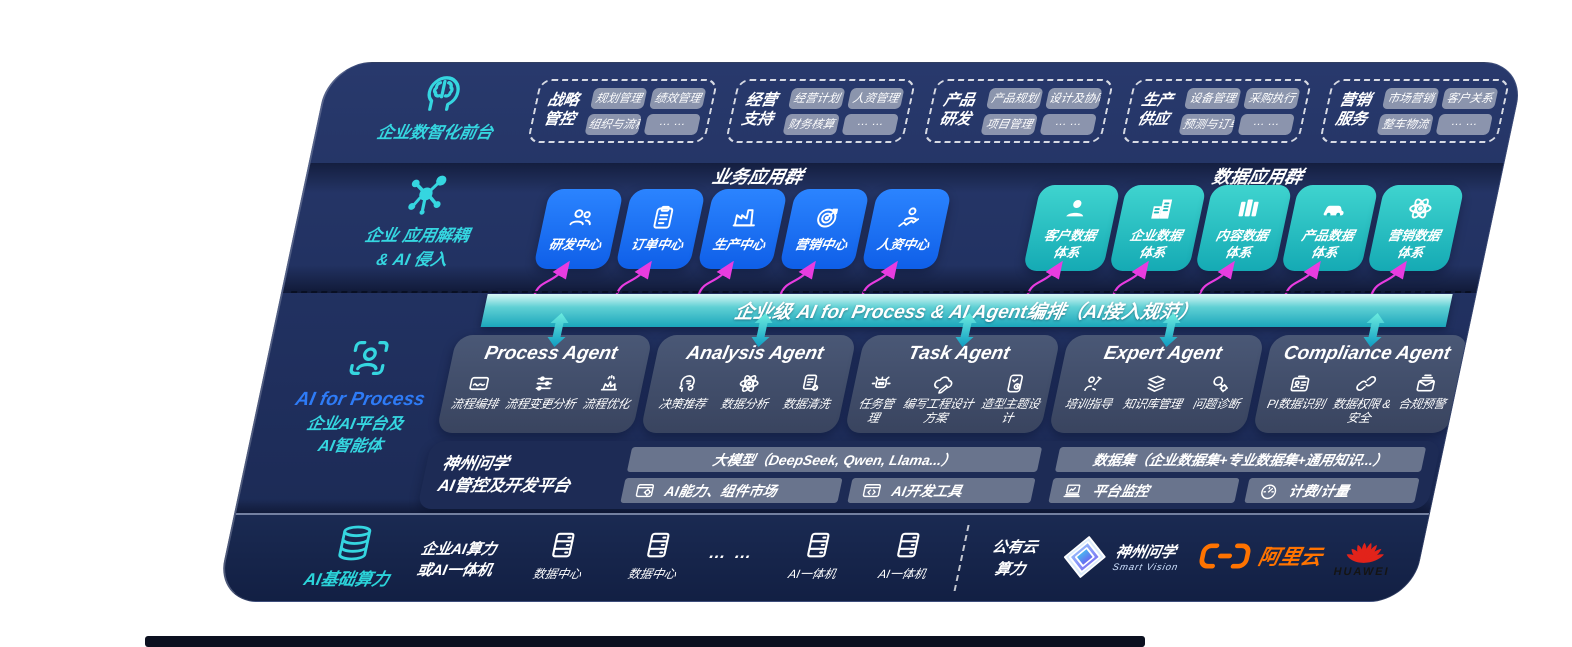 The width and height of the screenshot is (1572, 647). Describe the element at coordinates (1242, 244) in the screenshot. I see `data-box-label: 内容数据 体系` at that location.